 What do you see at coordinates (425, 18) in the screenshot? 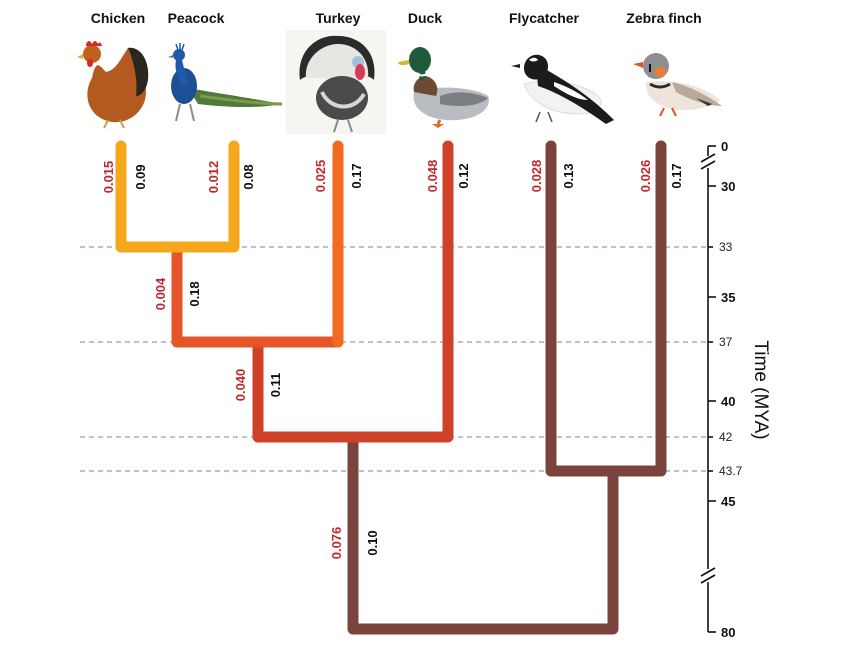
I see `species-label-duck: Duck` at bounding box center [425, 18].